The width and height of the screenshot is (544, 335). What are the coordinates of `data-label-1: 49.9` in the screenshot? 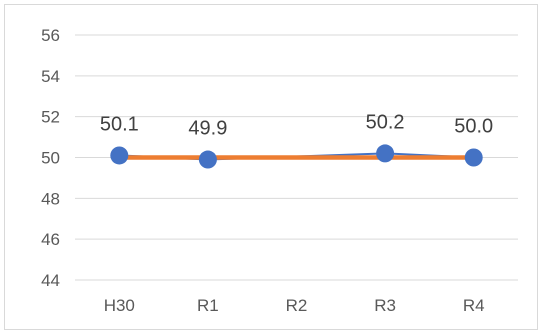 It's located at (207, 129).